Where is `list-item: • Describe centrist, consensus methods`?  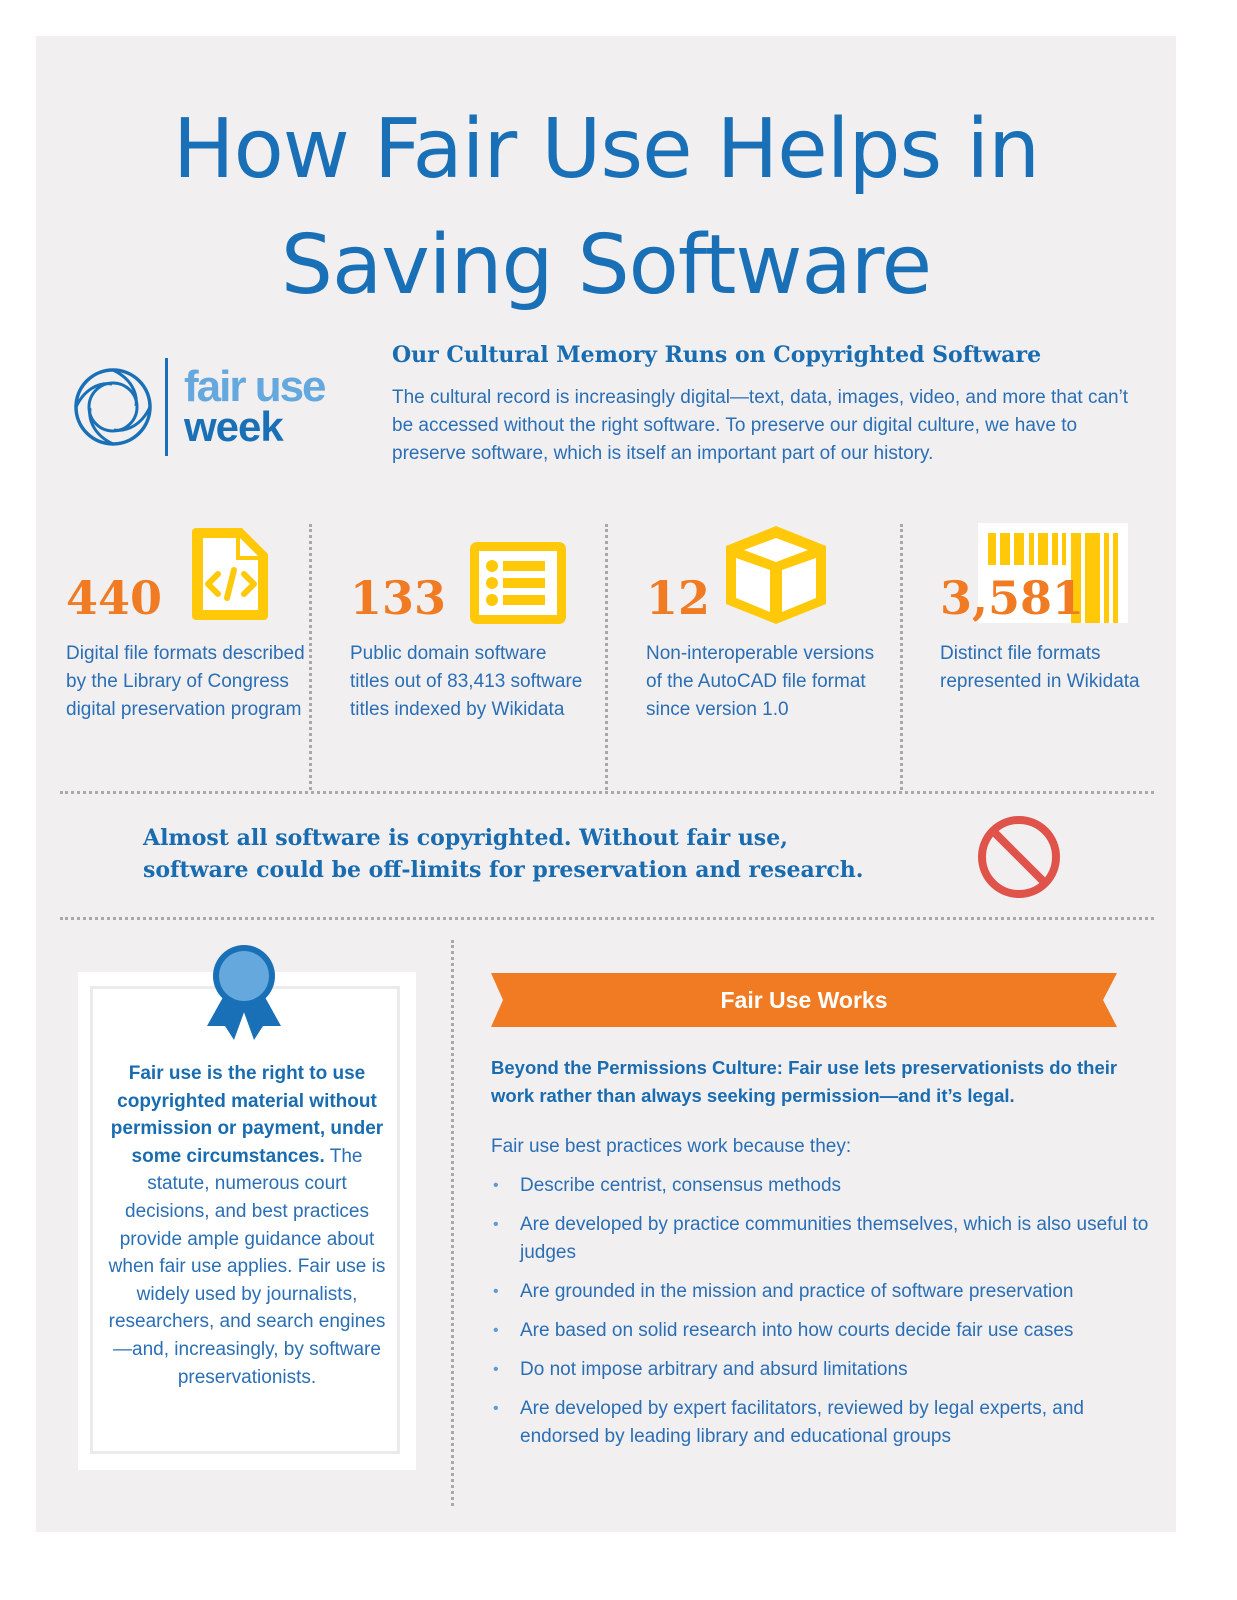 list-item: • Describe centrist, consensus methods is located at coordinates (821, 1186).